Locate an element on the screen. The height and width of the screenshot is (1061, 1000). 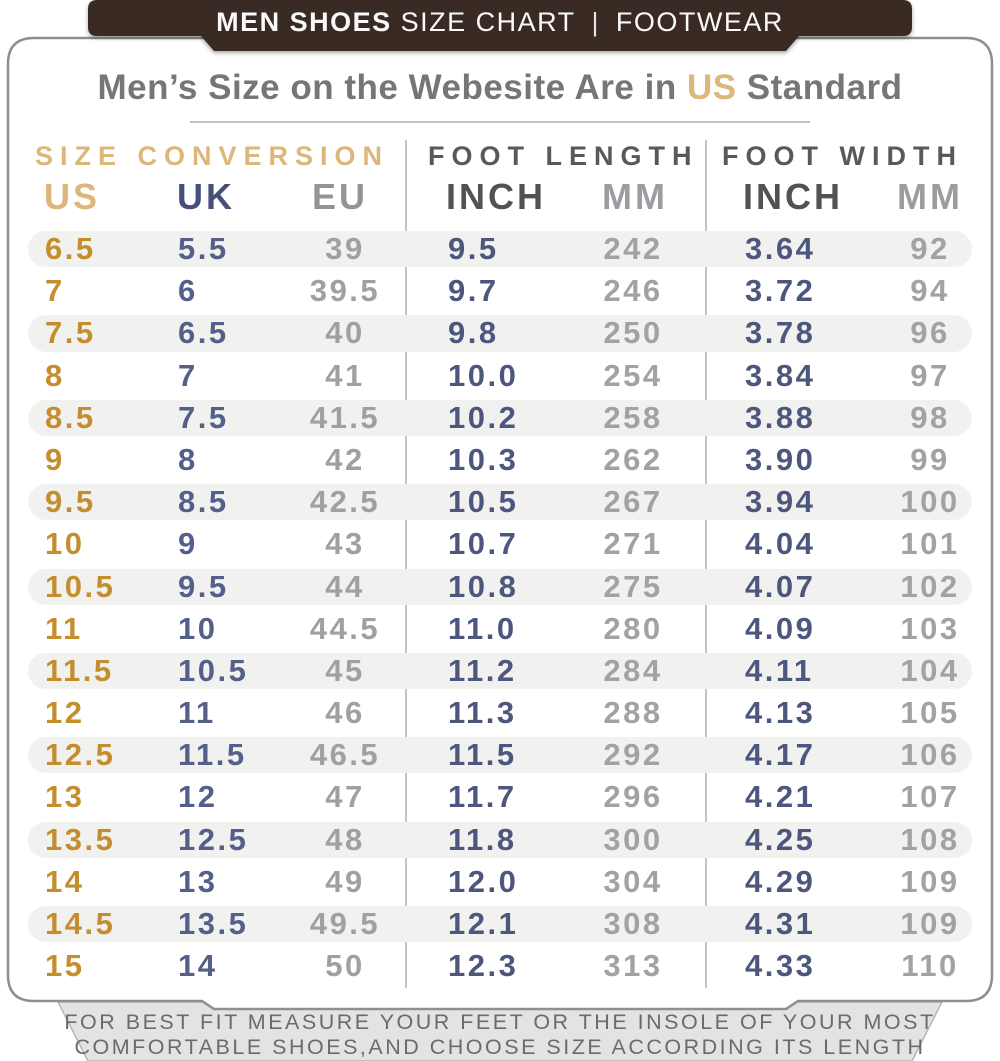
table-row: 10 9 43 10.7 271 4.04 101 is located at coordinates (500, 544).